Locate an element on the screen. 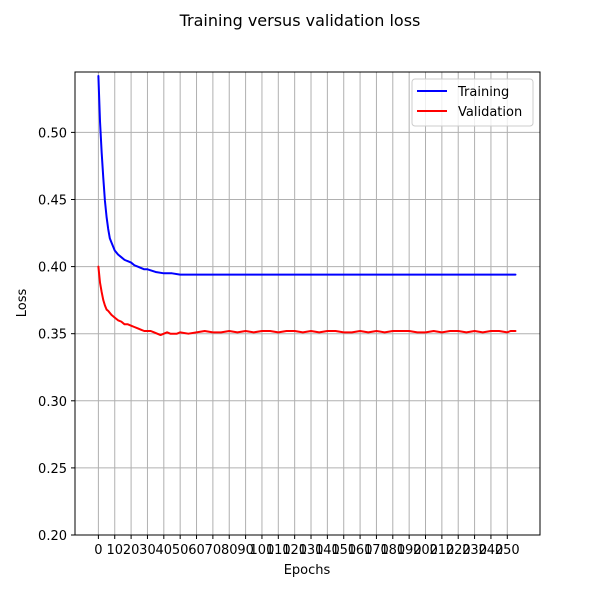  x-tick-label: 80 is located at coordinates (229, 550).